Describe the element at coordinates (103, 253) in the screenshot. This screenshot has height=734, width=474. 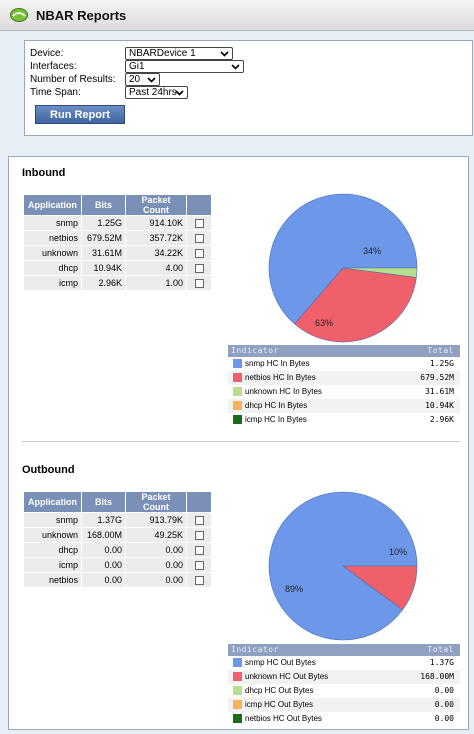
I see `bits-cell: 31.61M` at that location.